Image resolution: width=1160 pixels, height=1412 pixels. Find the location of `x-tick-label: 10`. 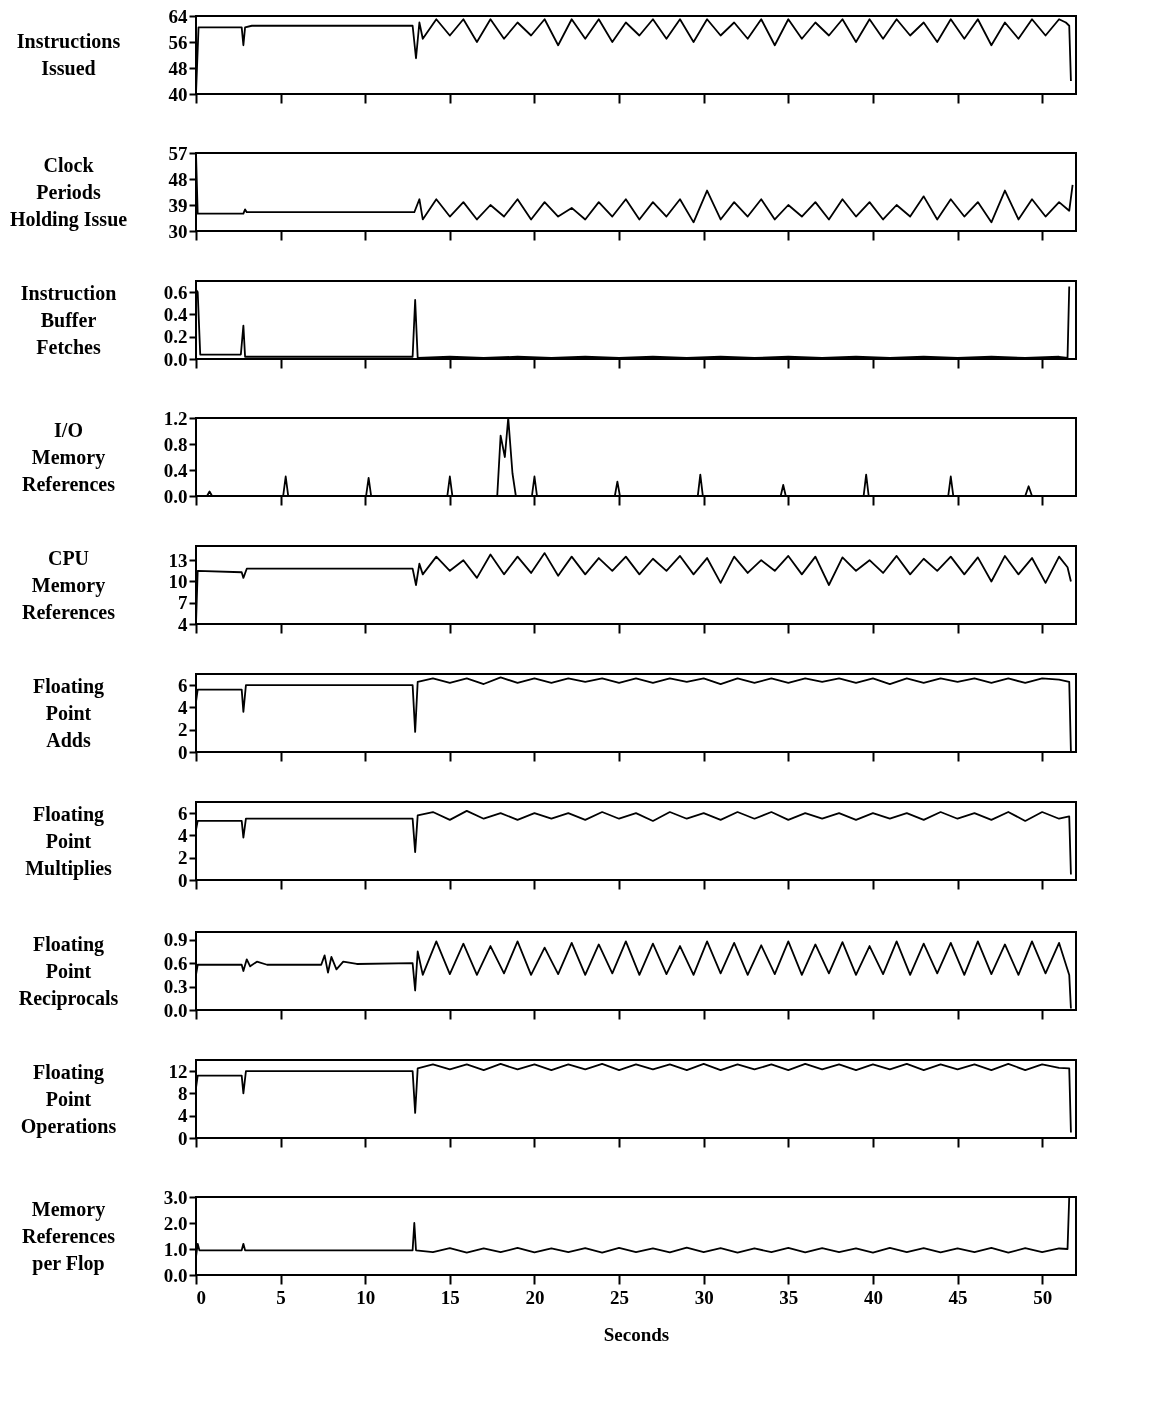

x-tick-label: 10 is located at coordinates (366, 1297).